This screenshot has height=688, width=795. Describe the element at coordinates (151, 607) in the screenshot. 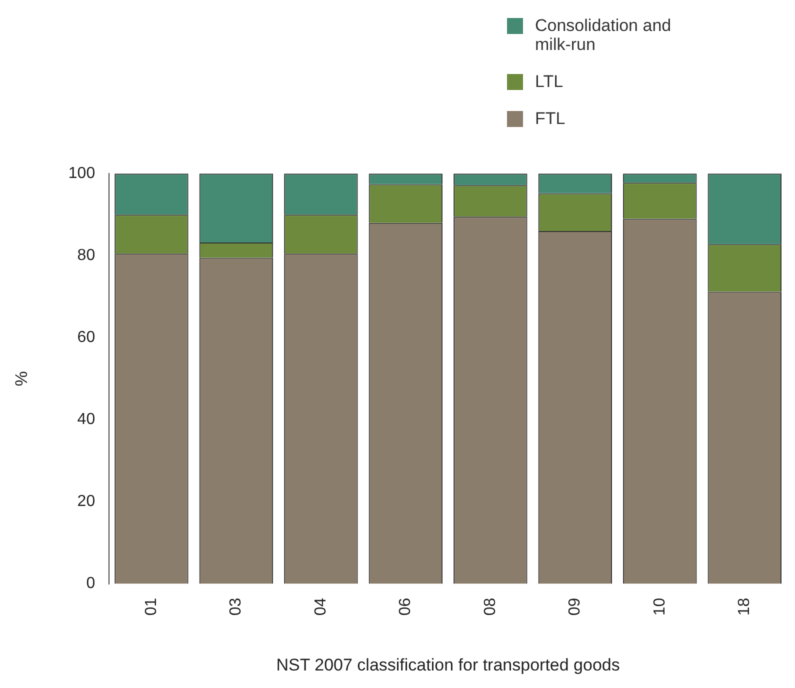

I see `x-tick-label: 01` at that location.